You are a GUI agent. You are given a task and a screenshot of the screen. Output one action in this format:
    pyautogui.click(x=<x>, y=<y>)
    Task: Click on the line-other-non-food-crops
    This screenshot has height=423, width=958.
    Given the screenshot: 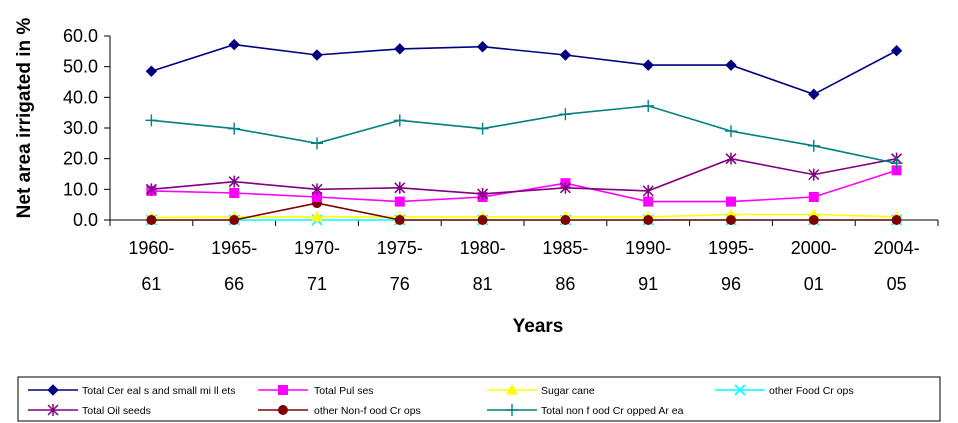 What is the action you would take?
    pyautogui.click(x=524, y=211)
    